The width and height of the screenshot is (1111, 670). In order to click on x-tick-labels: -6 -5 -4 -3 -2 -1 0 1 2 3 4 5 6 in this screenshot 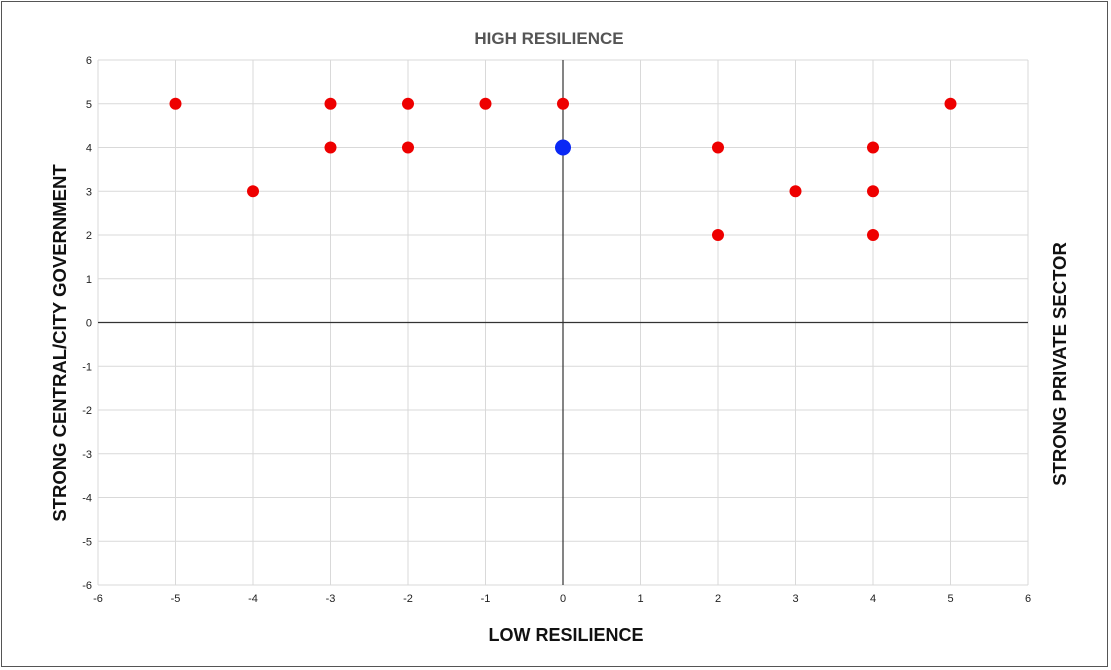, I will do `click(562, 599)`.